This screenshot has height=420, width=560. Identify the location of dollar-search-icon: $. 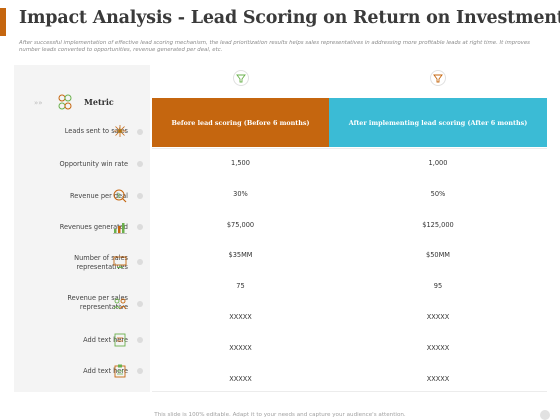
(120, 196).